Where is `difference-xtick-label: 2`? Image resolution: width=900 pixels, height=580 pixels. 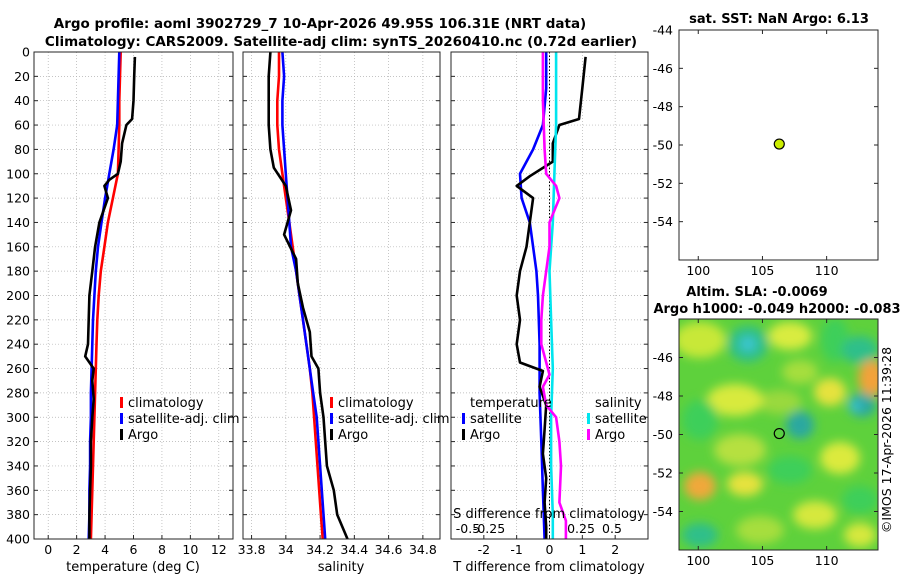
difference-xtick-label: 2 is located at coordinates (615, 549).